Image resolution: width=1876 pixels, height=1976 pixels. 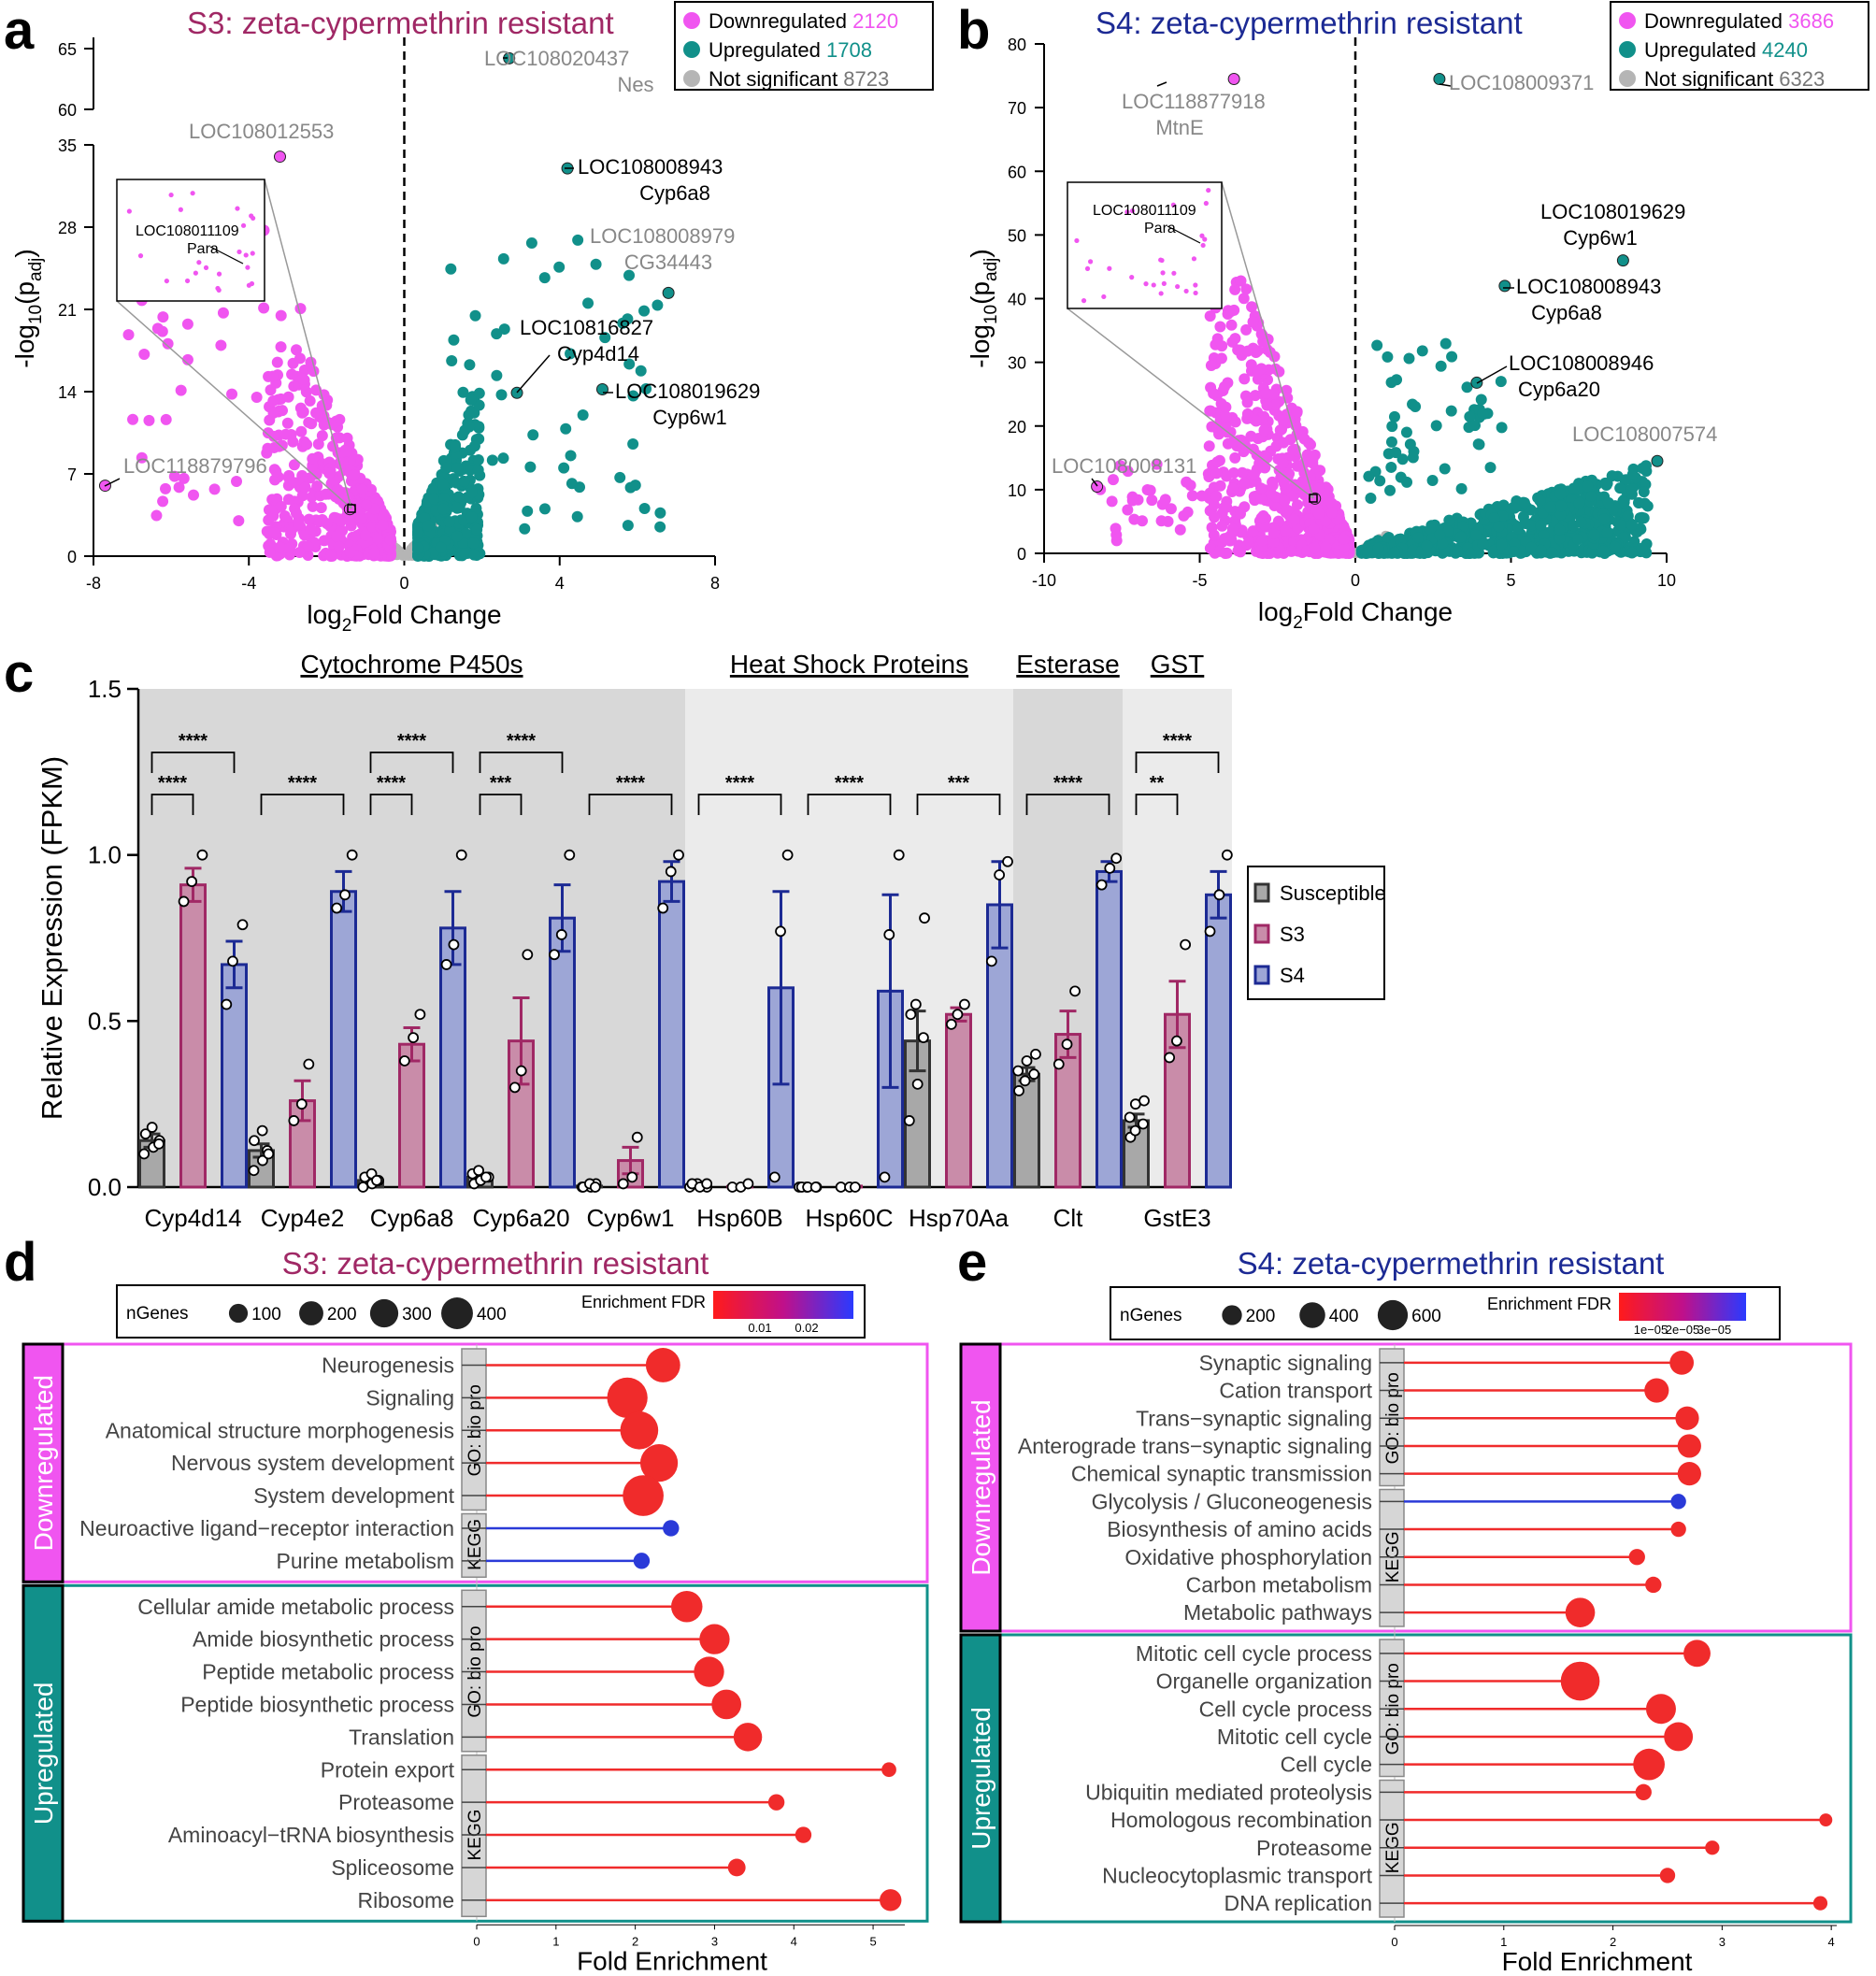 I want to click on annotation-label: LOC118879796, so click(x=195, y=466).